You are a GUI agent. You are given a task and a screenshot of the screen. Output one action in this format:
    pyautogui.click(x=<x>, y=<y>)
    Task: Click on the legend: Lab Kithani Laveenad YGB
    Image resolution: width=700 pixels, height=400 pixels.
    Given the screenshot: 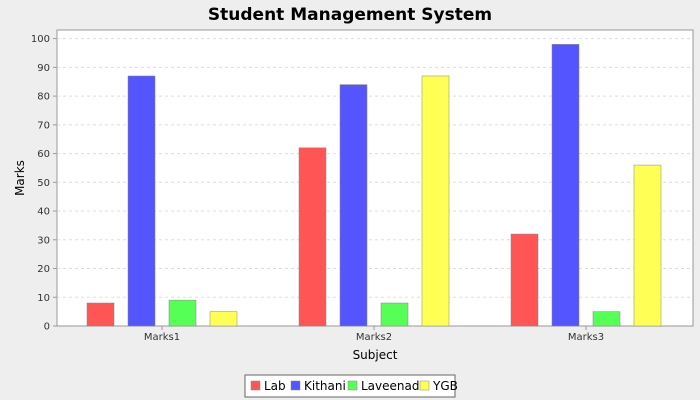 What is the action you would take?
    pyautogui.click(x=351, y=386)
    